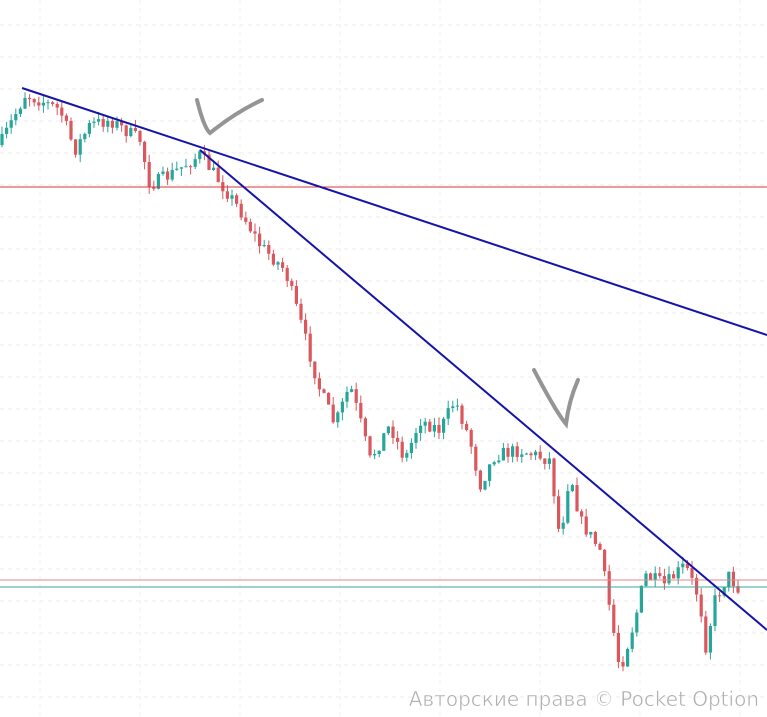 The width and height of the screenshot is (767, 717). Describe the element at coordinates (584, 699) in the screenshot. I see `watermark: Авторские права © Pocket Option` at that location.